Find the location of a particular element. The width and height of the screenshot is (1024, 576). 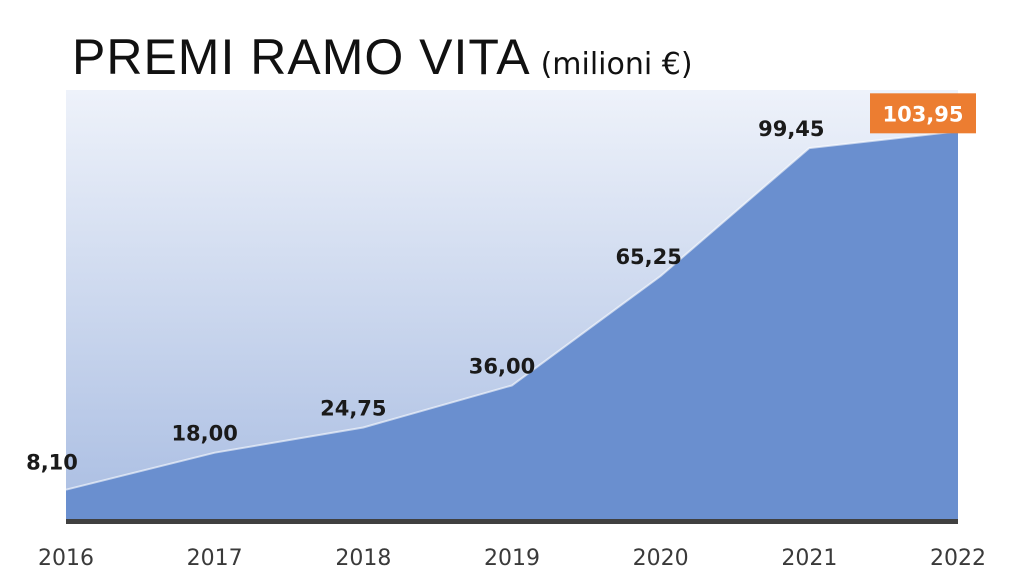

chart-title-main: PREMI RAMO VITA is located at coordinates (301, 57).